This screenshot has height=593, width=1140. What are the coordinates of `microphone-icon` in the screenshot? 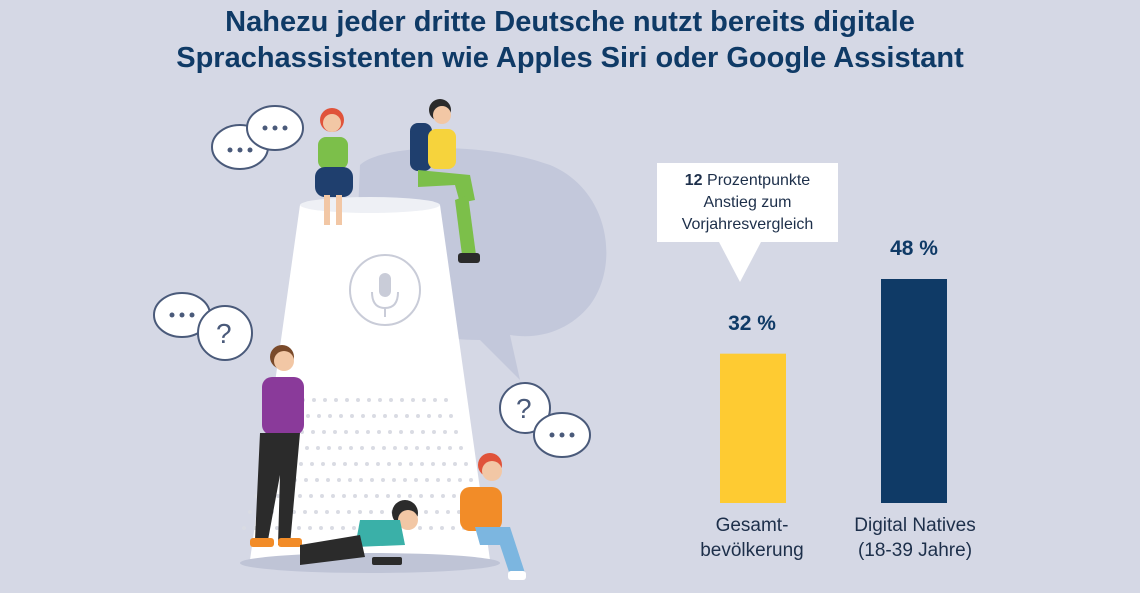 It's located at (385, 290).